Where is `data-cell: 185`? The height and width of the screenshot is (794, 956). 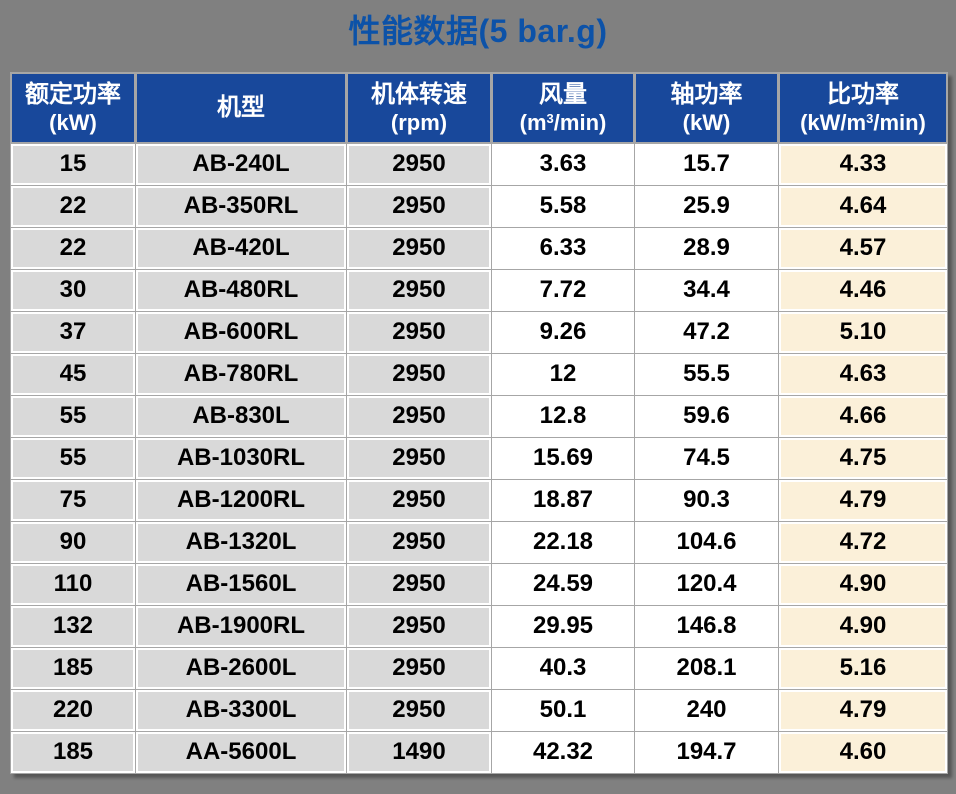
data-cell: 185 is located at coordinates (73, 668).